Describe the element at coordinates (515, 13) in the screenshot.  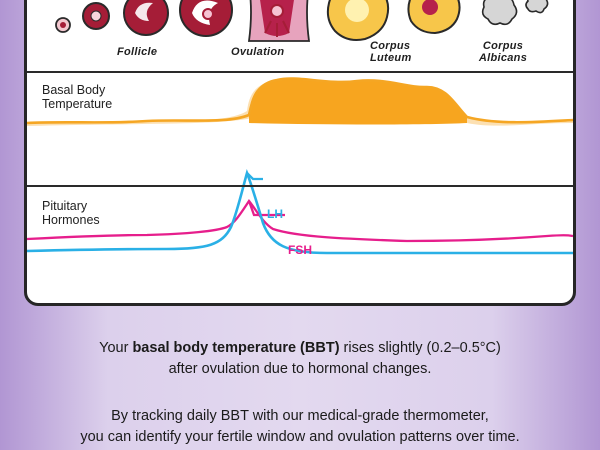
I see `corpus-albicans-icons` at that location.